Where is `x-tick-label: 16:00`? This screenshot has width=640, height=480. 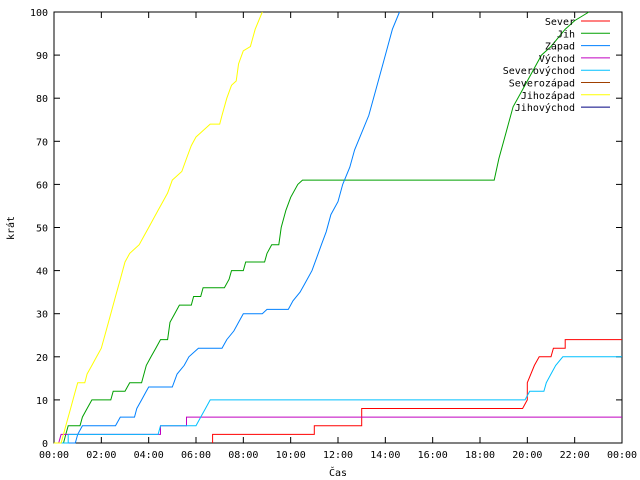 x-tick-label: 16:00 is located at coordinates (433, 455).